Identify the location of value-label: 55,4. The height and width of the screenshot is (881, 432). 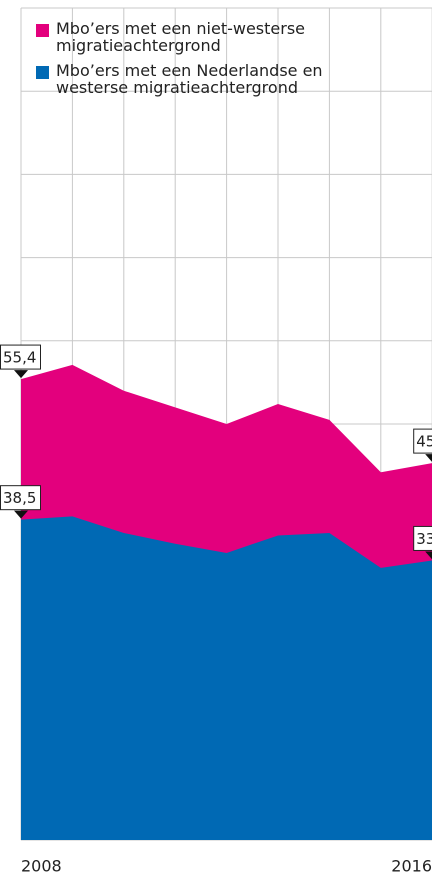
(20, 361).